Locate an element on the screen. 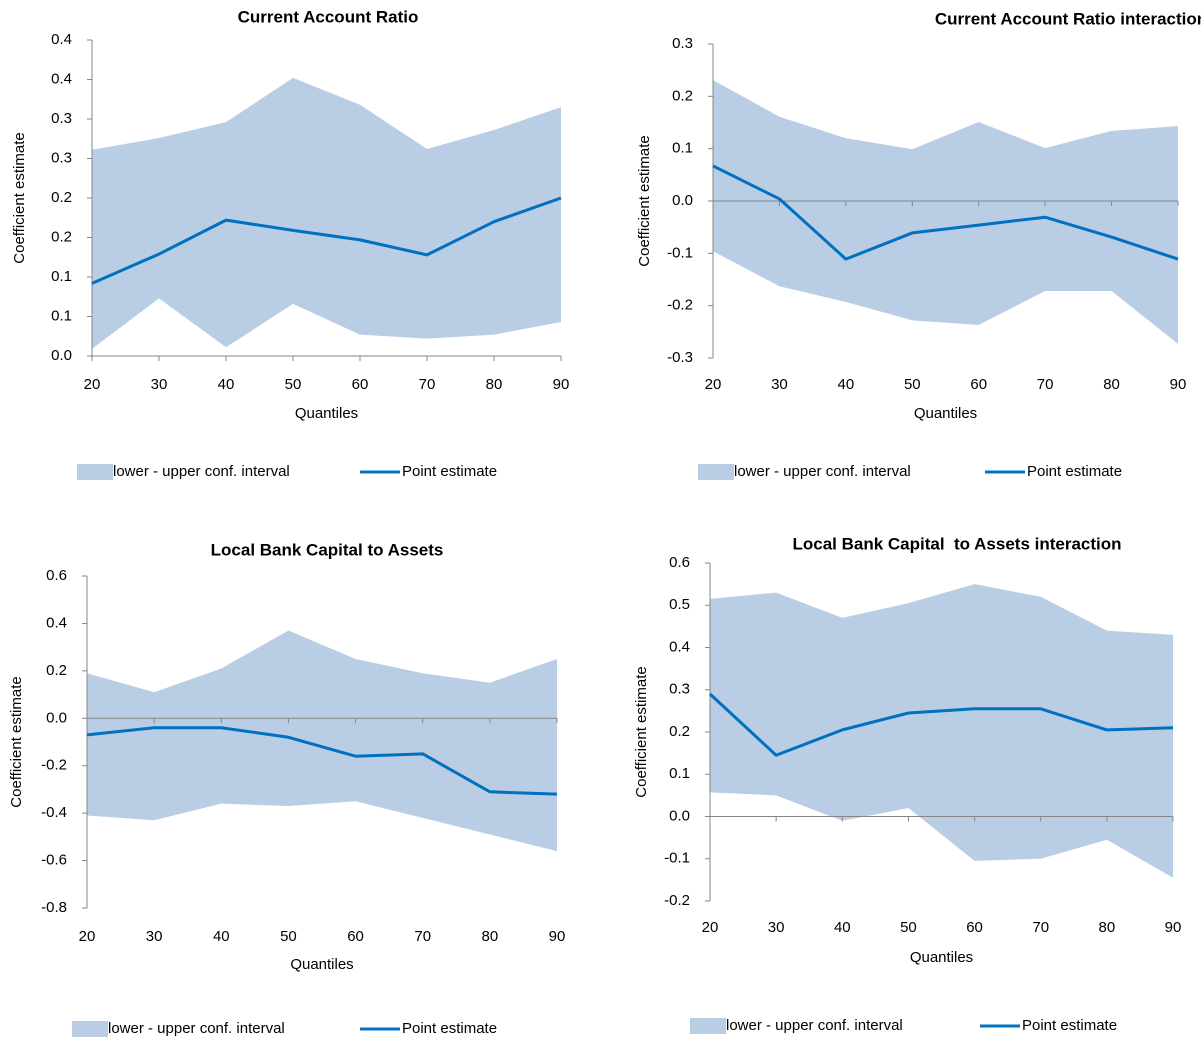  y-tick-label: -0.8 is located at coordinates (54, 907).